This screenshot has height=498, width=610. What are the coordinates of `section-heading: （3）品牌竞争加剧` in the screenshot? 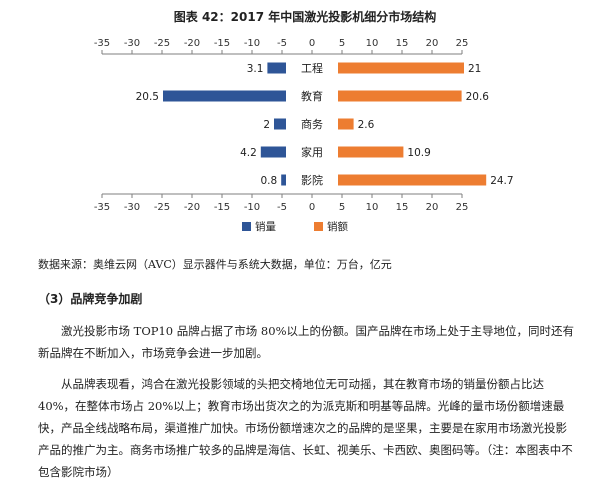 It's located at (90, 299).